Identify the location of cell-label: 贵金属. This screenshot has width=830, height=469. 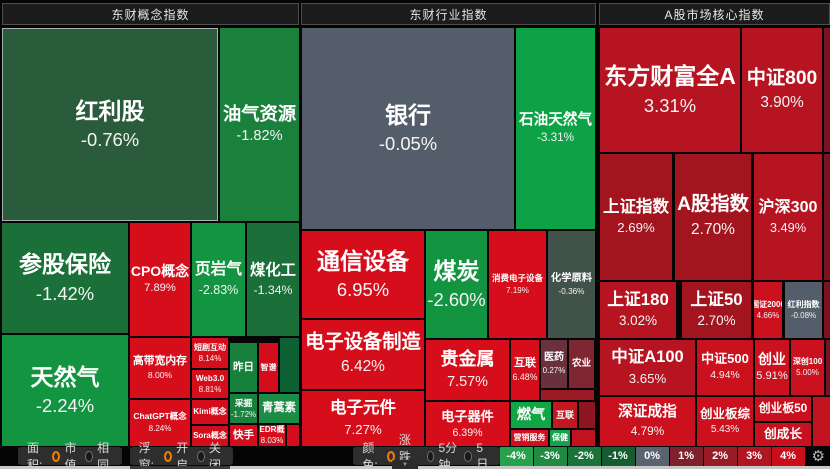
(467, 359).